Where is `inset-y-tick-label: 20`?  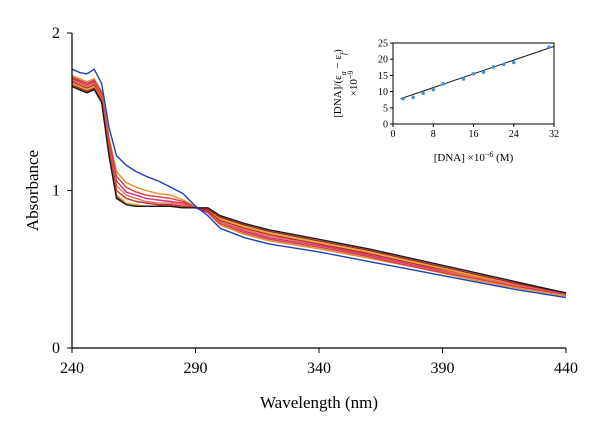 inset-y-tick-label: 20 is located at coordinates (383, 60).